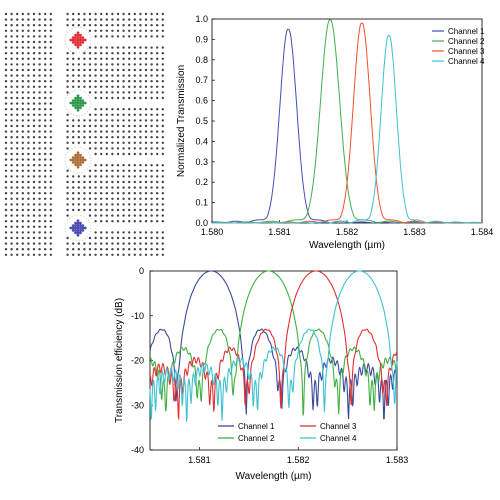 The image size is (500, 500). I want to click on y-tick-label: -40, so click(137, 450).